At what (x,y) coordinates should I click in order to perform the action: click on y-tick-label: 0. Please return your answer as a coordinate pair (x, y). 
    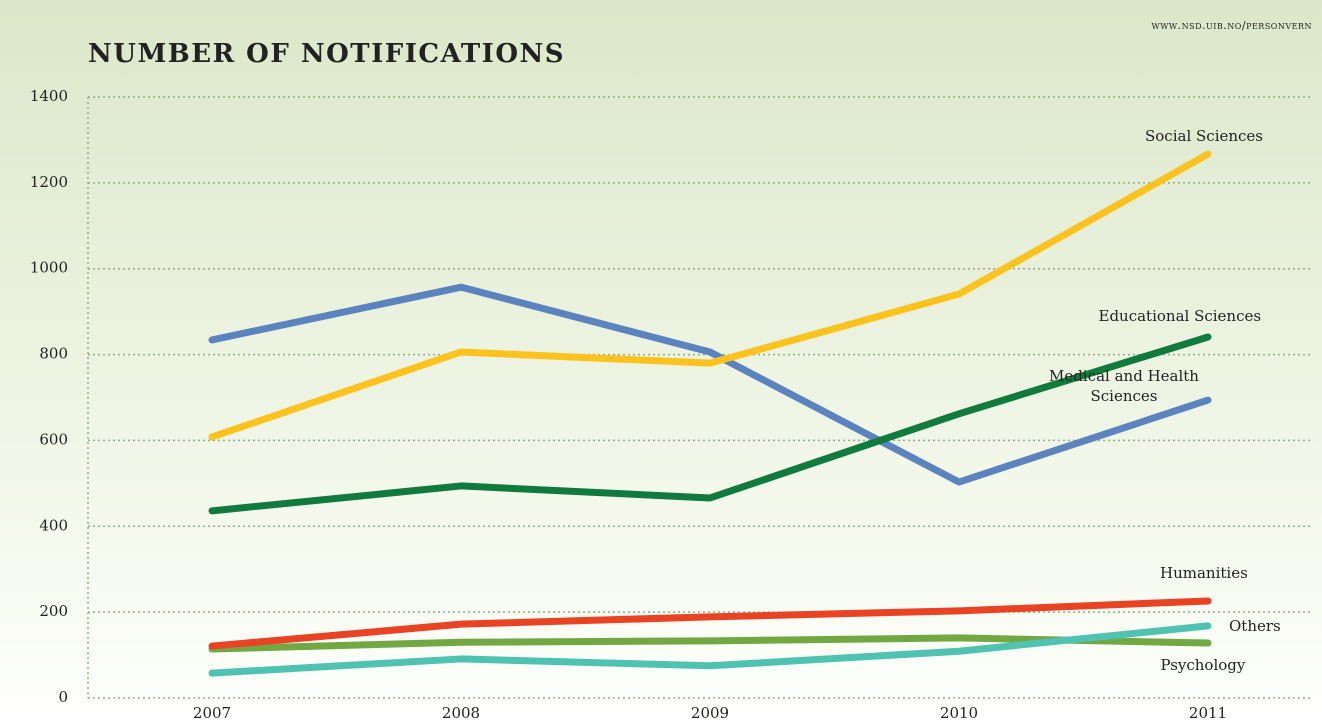
    Looking at the image, I should click on (63, 697).